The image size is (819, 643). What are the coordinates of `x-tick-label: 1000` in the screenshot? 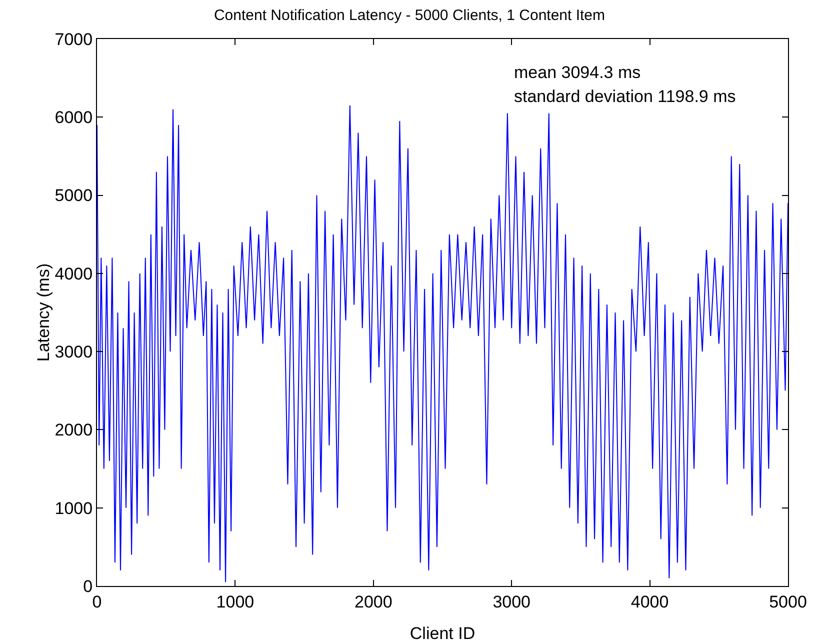 It's located at (235, 602).